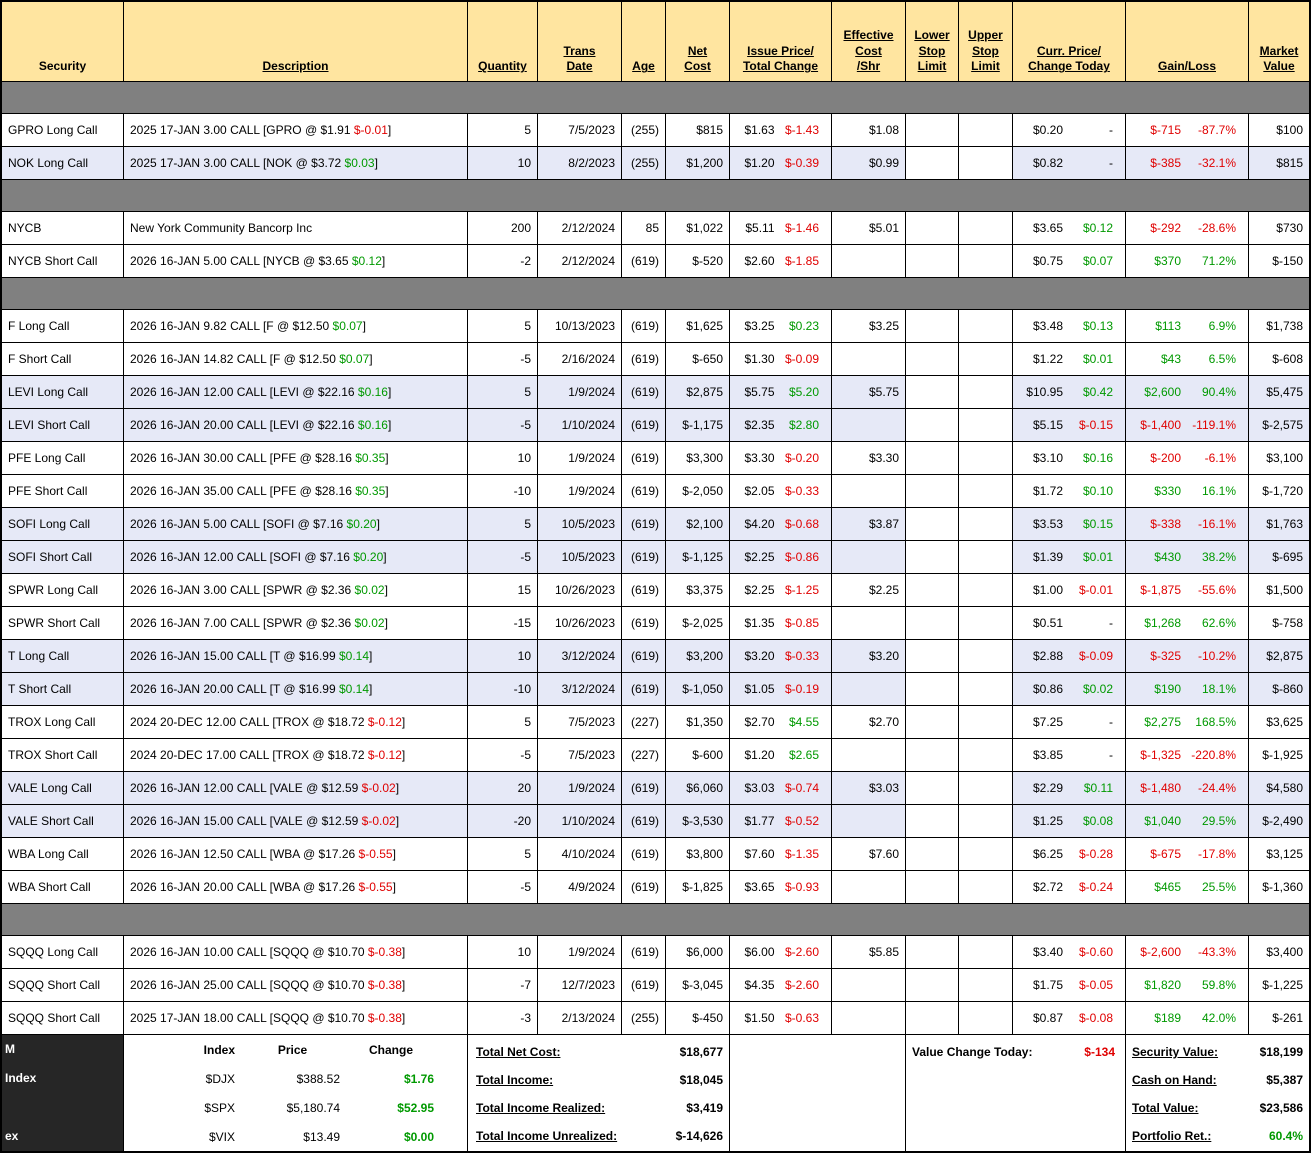 The image size is (1311, 1157). Describe the element at coordinates (503, 623) in the screenshot. I see `cell-quantity: -15` at that location.